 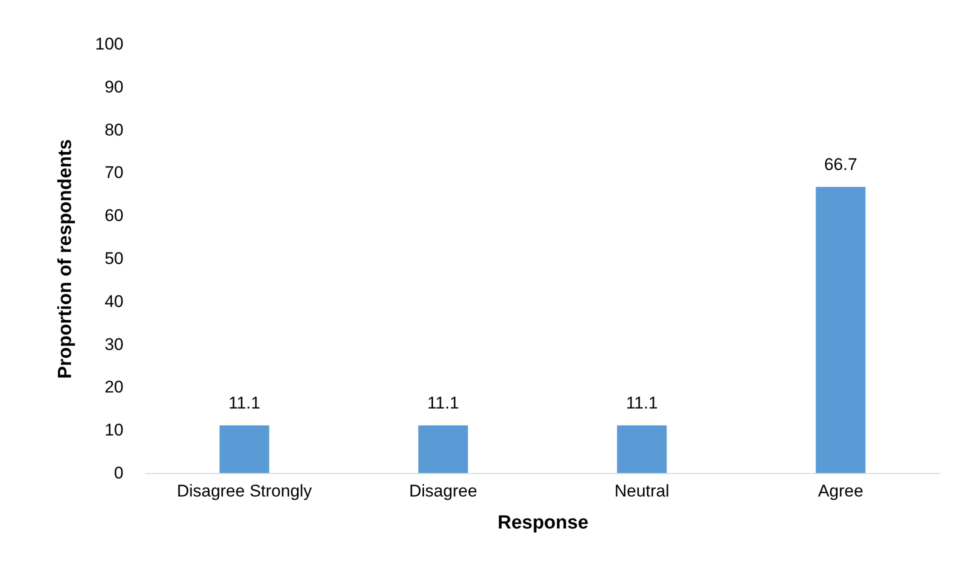 I want to click on y-axis-title: Proportion of respondents, so click(x=65, y=259).